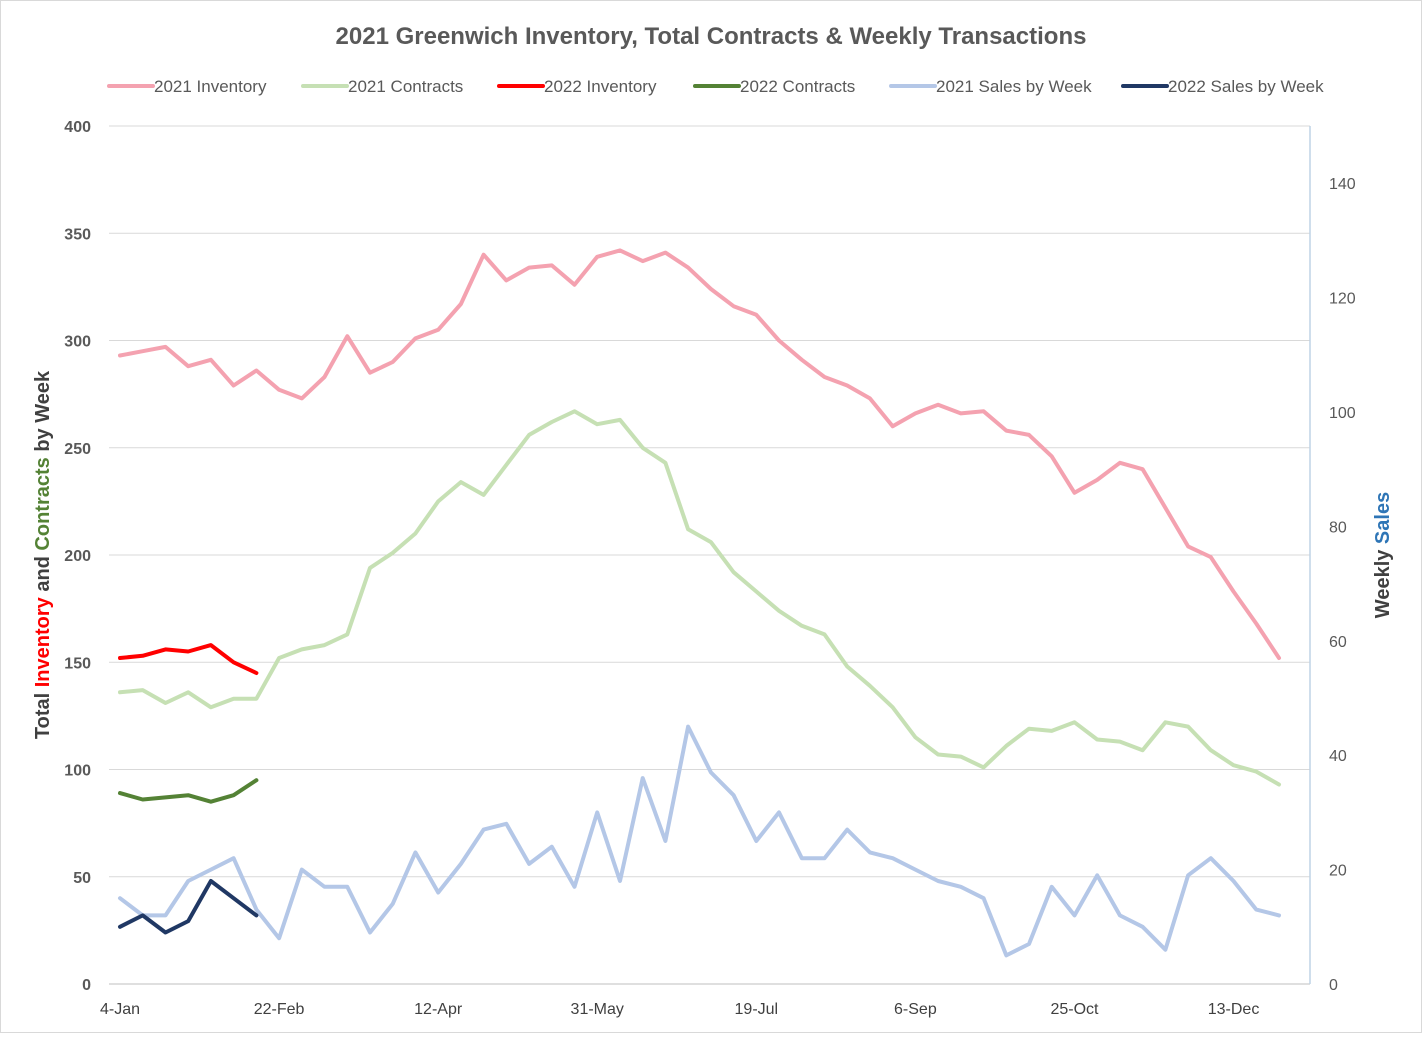 Image resolution: width=1422 pixels, height=1037 pixels. Describe the element at coordinates (77, 127) in the screenshot. I see `y-left-tick-label: 400` at that location.